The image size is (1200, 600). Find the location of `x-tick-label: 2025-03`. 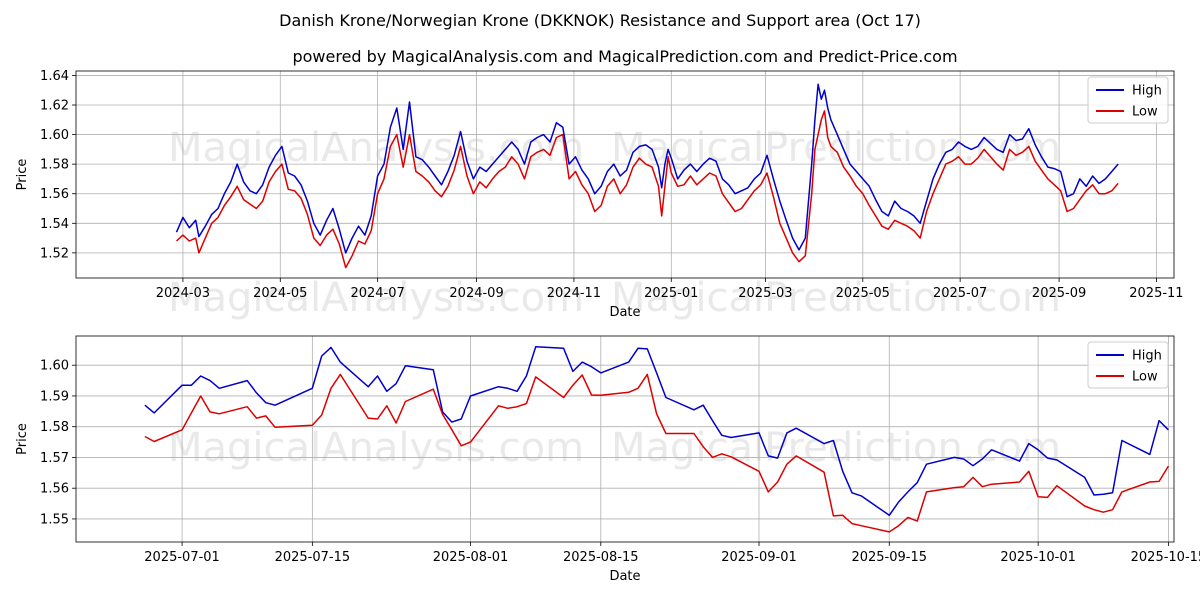

x-tick-label: 2025-03 is located at coordinates (765, 293).